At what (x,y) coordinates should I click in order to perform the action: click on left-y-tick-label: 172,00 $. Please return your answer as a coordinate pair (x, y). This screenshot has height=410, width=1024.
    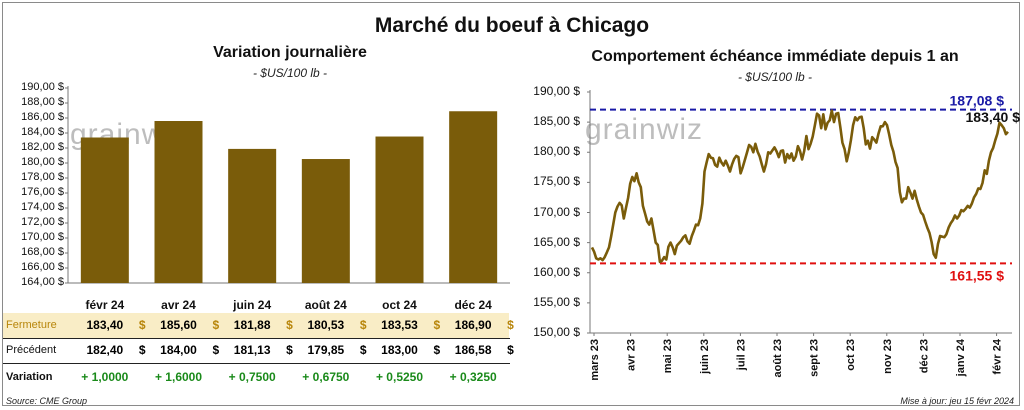
    Looking at the image, I should click on (42, 222).